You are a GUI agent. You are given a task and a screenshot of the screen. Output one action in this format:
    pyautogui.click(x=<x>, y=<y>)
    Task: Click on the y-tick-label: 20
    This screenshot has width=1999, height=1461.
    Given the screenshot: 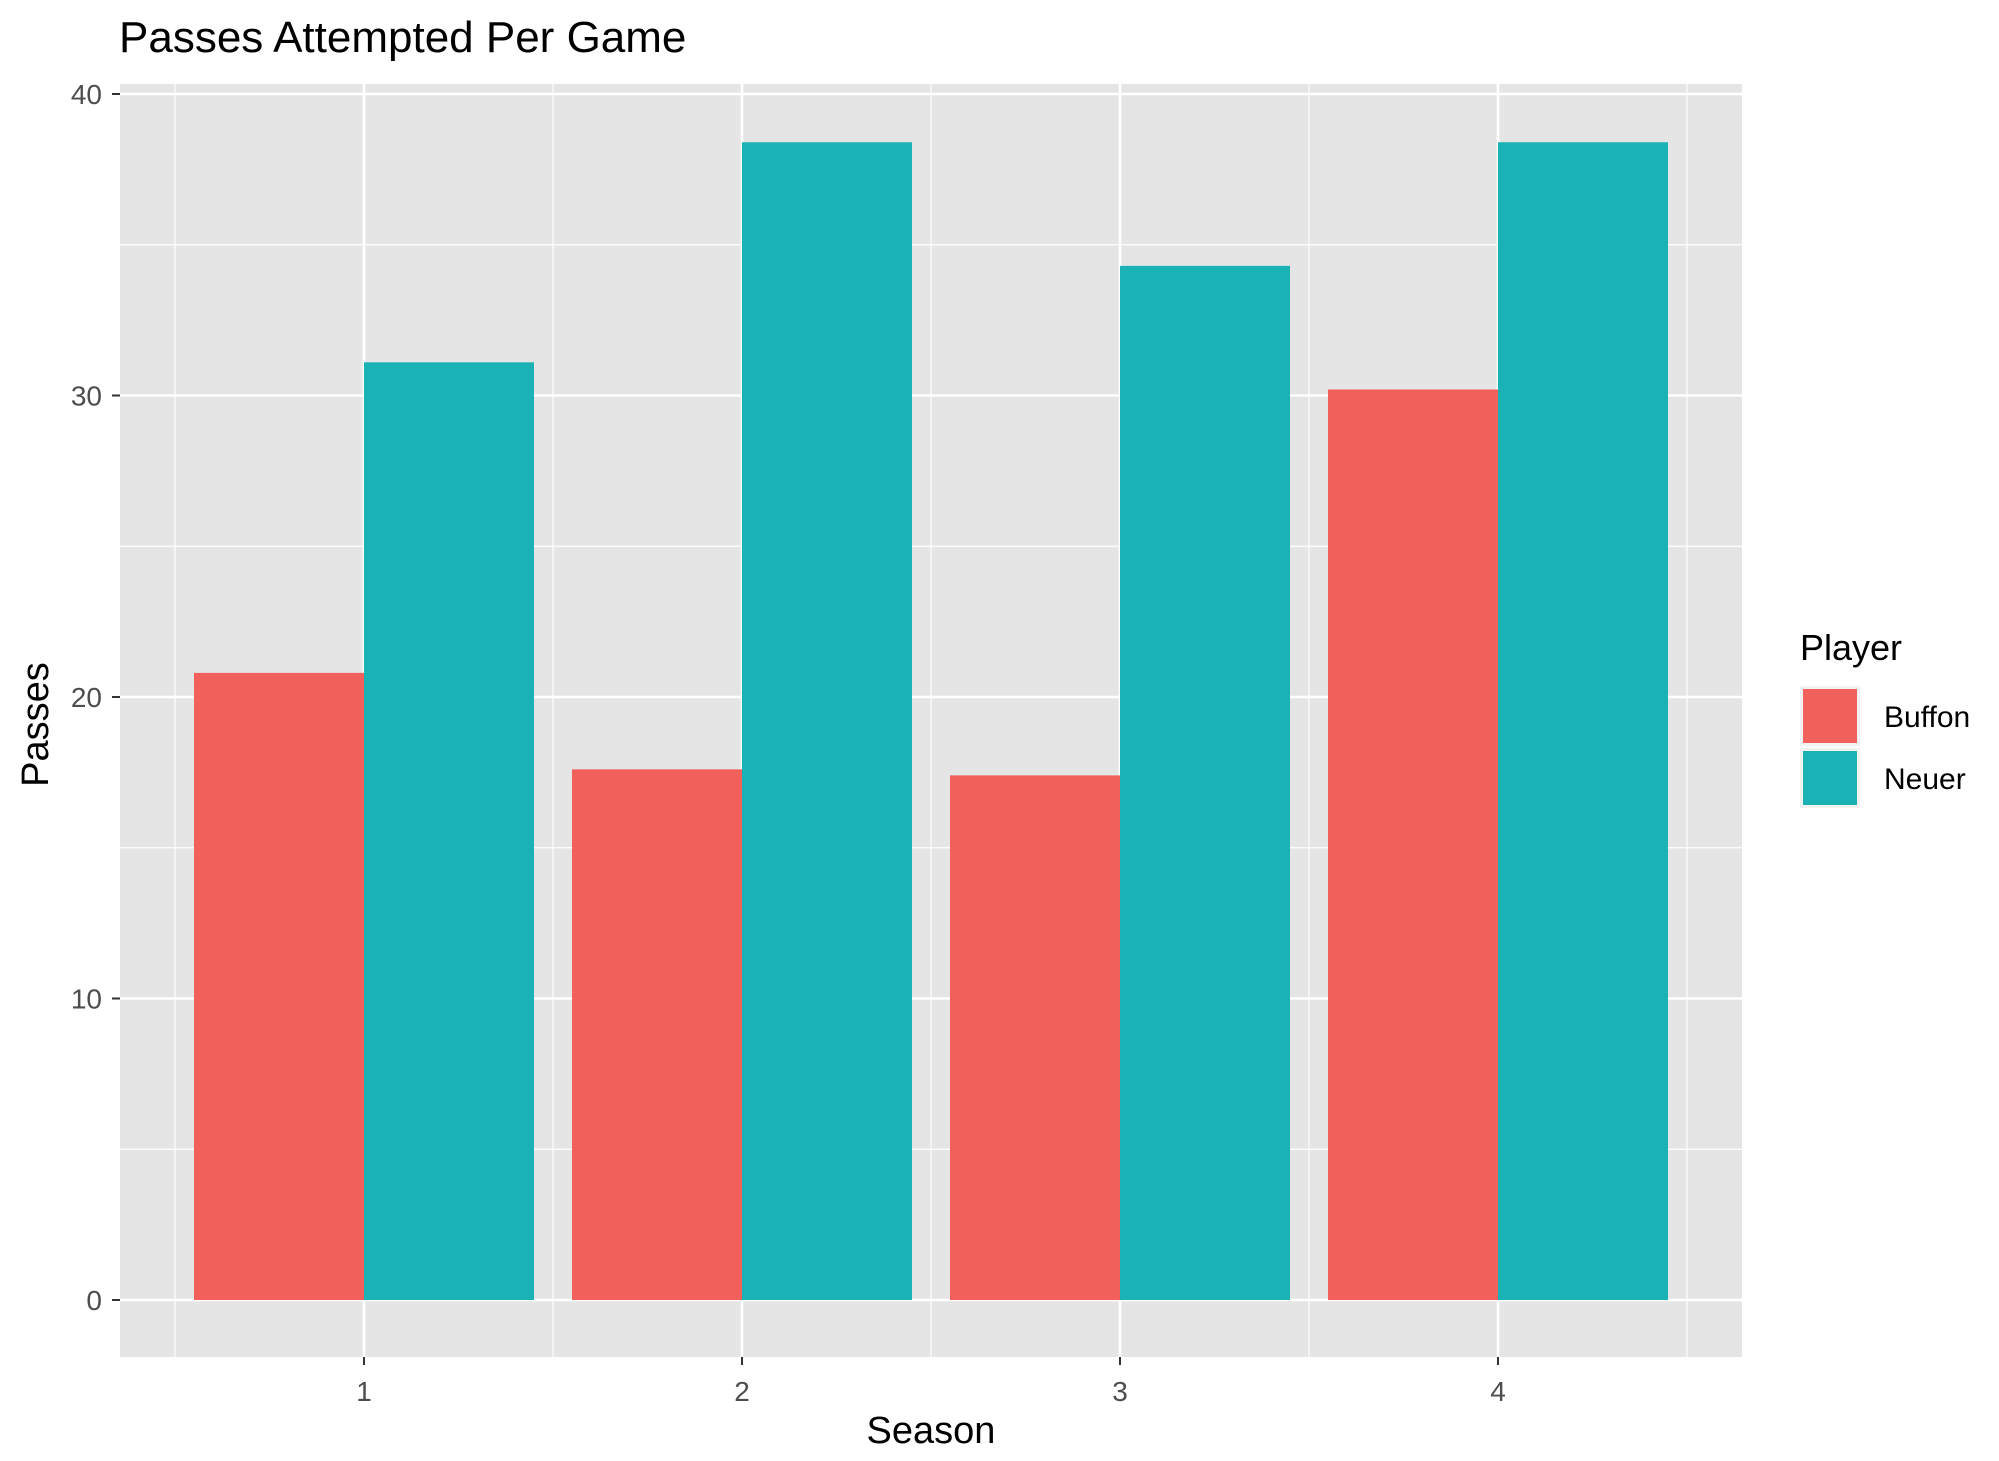 What is the action you would take?
    pyautogui.click(x=86, y=697)
    